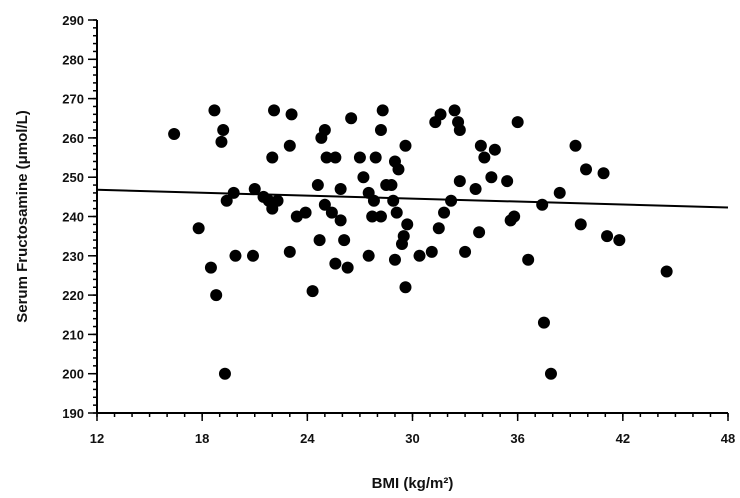 Image resolution: width=740 pixels, height=498 pixels. What do you see at coordinates (517, 438) in the screenshot?
I see `x-tick-label: 36` at bounding box center [517, 438].